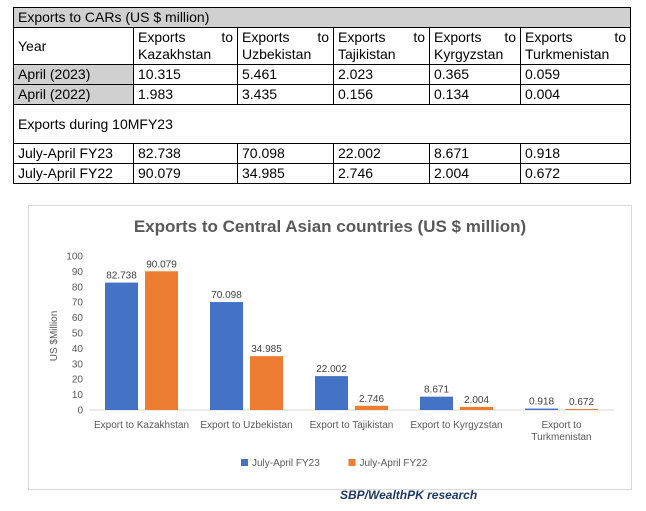  I want to click on table-cell: 0.918, so click(575, 153).